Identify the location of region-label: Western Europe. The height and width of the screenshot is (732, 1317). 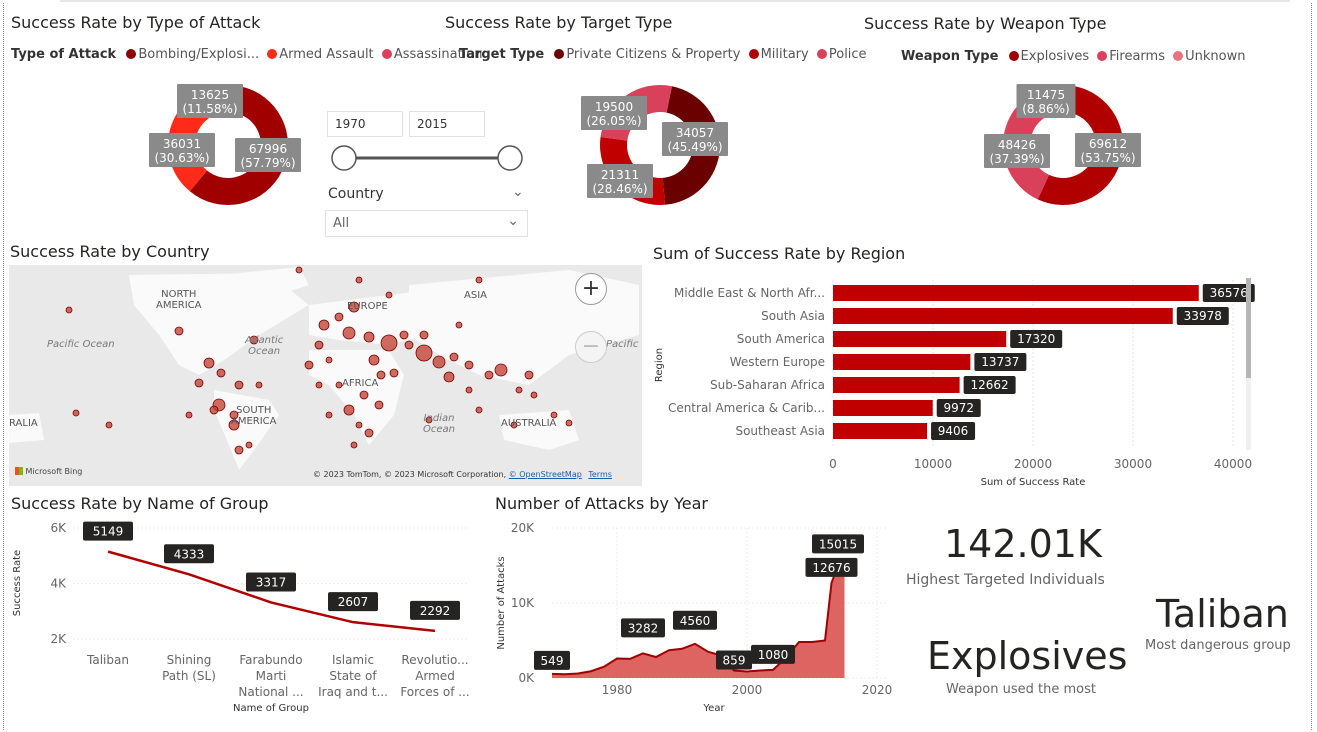
(777, 362).